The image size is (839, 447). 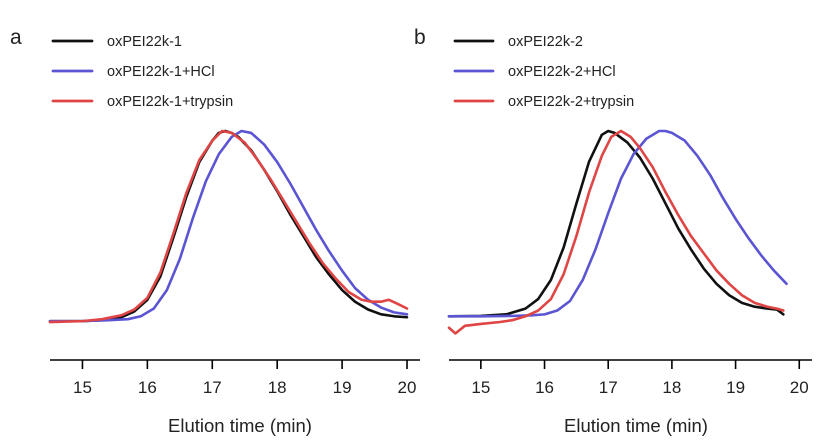 What do you see at coordinates (16, 37) in the screenshot?
I see `panel-a-letter: a` at bounding box center [16, 37].